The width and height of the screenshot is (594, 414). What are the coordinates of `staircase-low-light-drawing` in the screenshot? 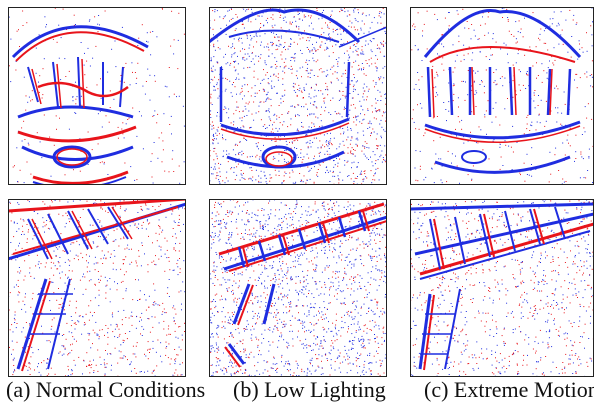 It's located at (298, 288).